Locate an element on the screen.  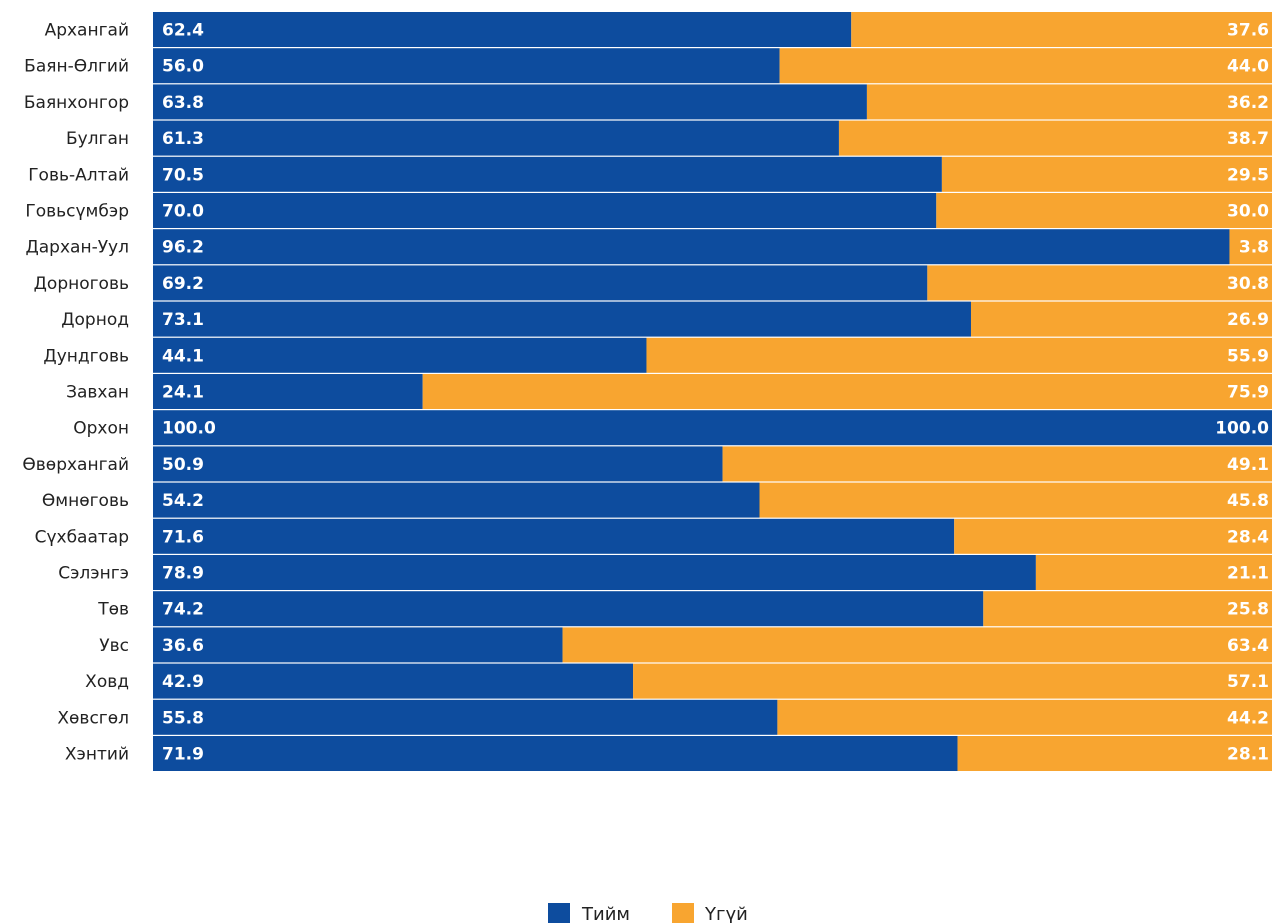
value-label-yes-16: 74.2 is located at coordinates (183, 610).